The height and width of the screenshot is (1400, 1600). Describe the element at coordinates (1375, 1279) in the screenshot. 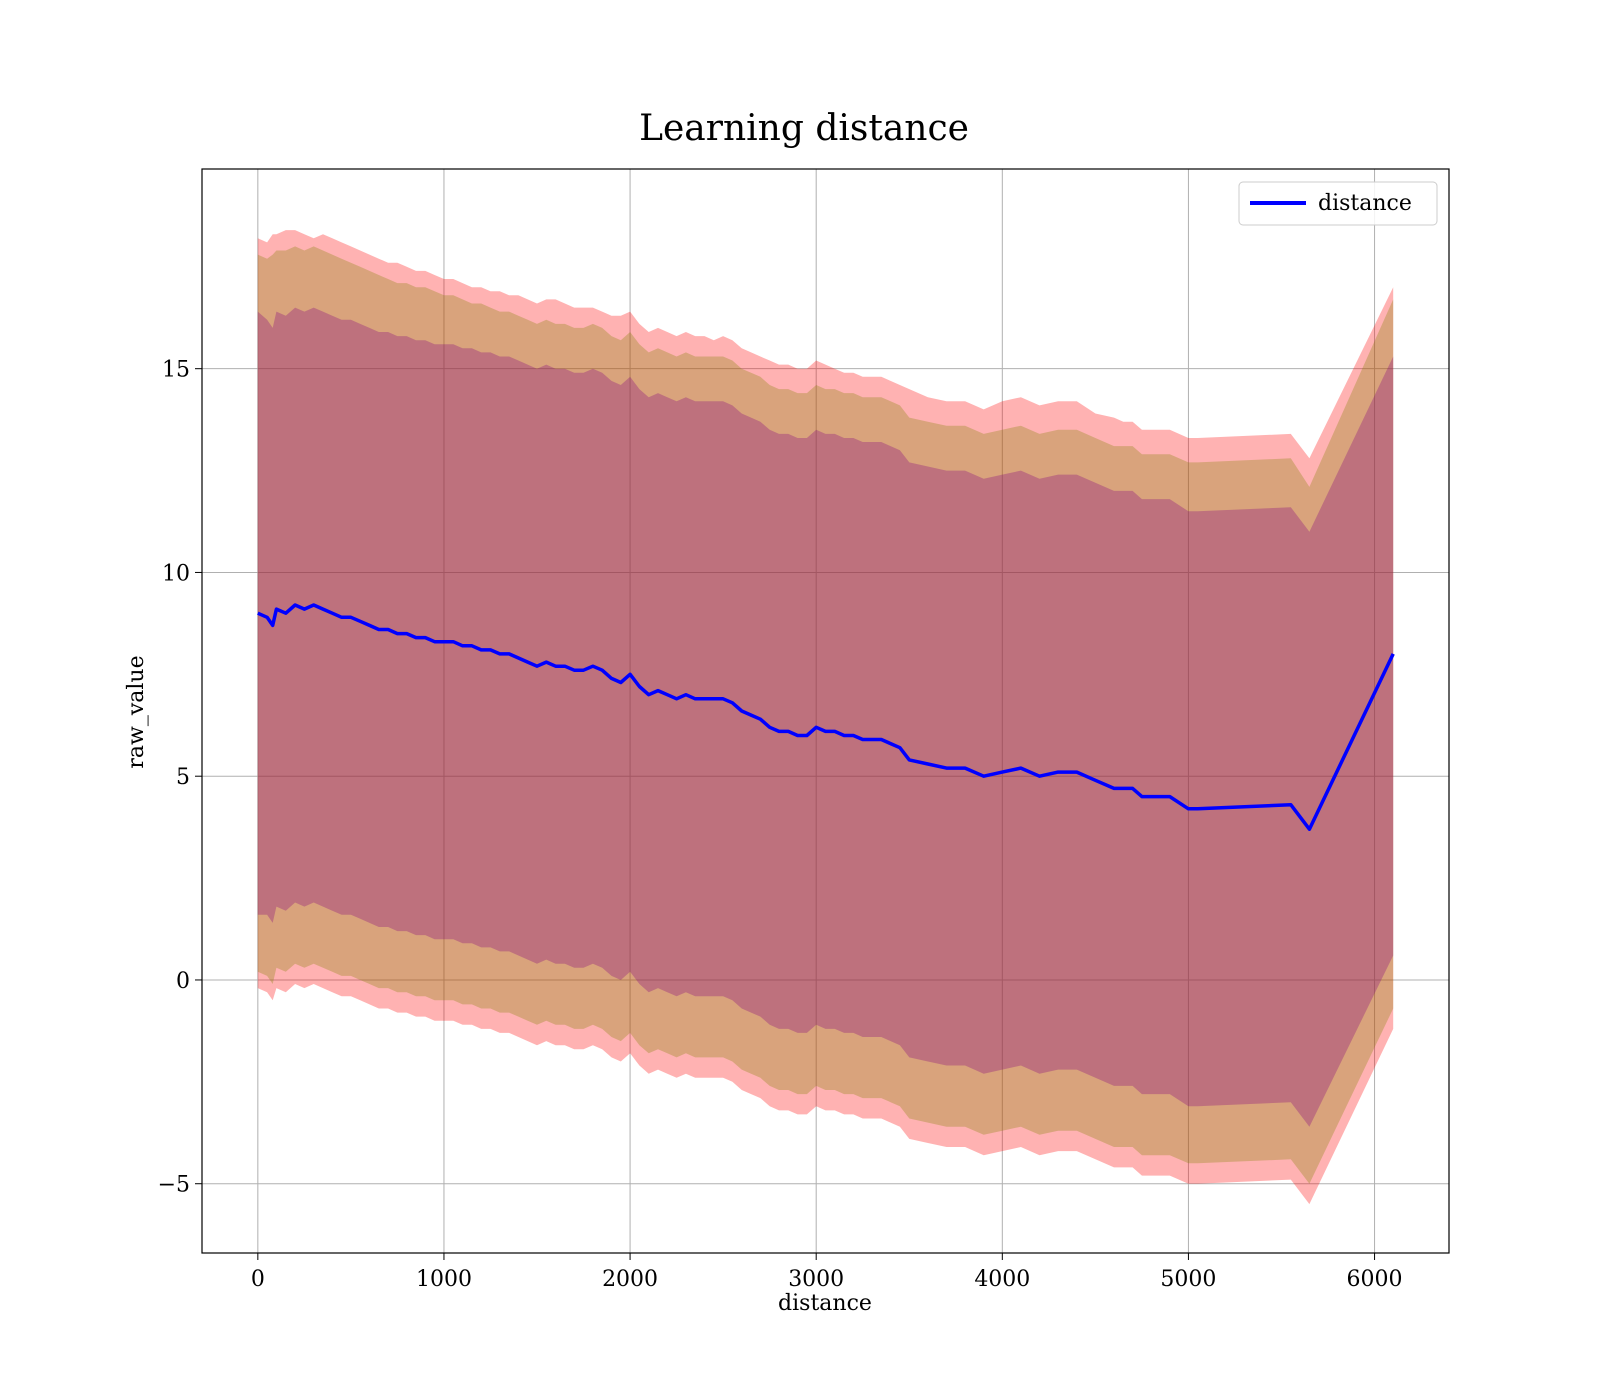

I see `x-tick-label: 6000` at that location.